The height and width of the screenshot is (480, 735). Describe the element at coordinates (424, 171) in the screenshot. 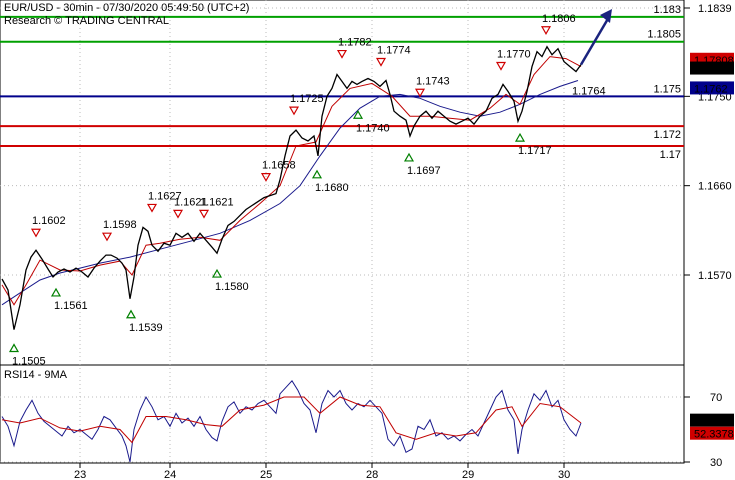

I see `swing-low-label: 1.1697` at that location.